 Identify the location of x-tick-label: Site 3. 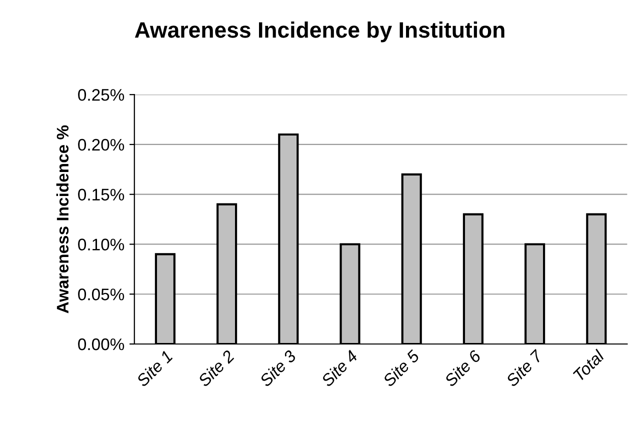
(277, 368).